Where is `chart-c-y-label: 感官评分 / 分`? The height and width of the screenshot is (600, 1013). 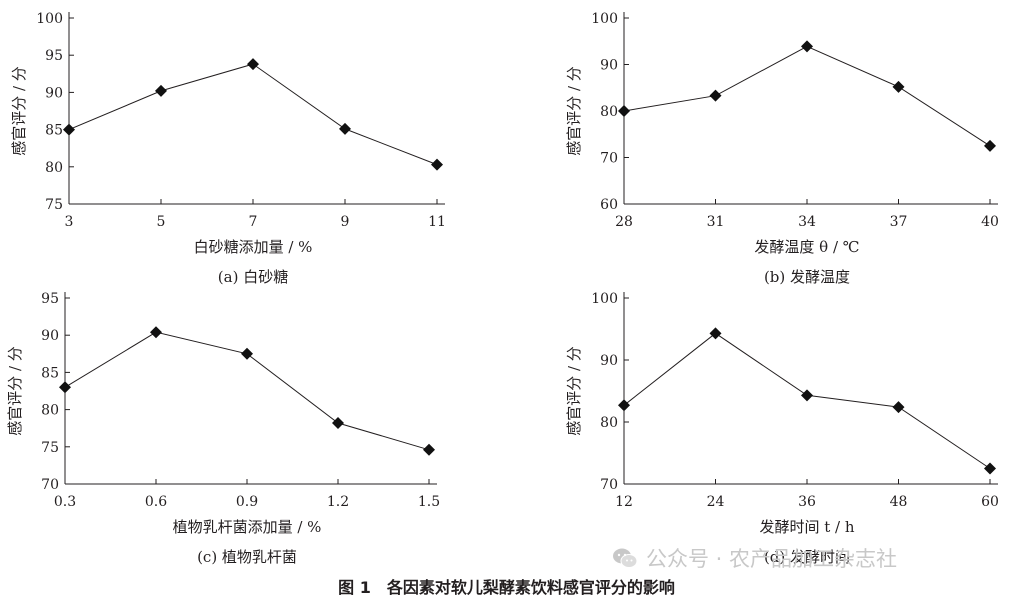 chart-c-y-label: 感官评分 / 分 is located at coordinates (15, 391).